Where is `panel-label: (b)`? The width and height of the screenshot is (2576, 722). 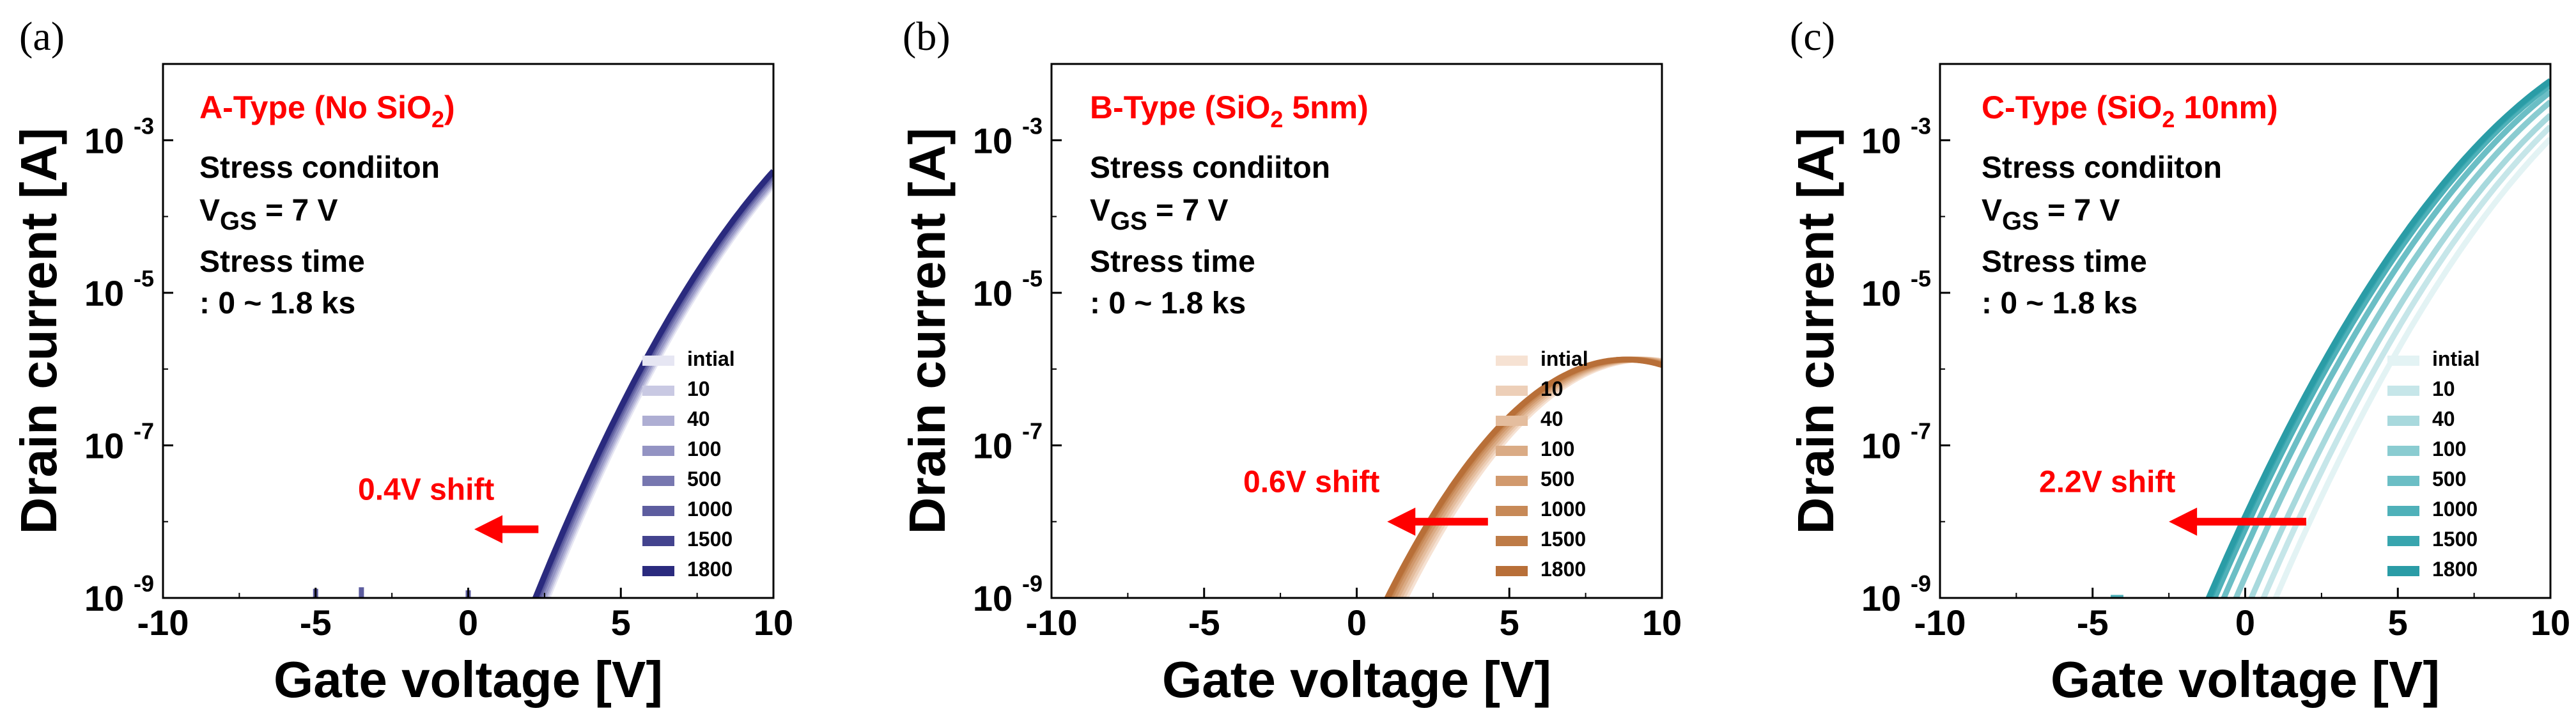 panel-label: (b) is located at coordinates (926, 36).